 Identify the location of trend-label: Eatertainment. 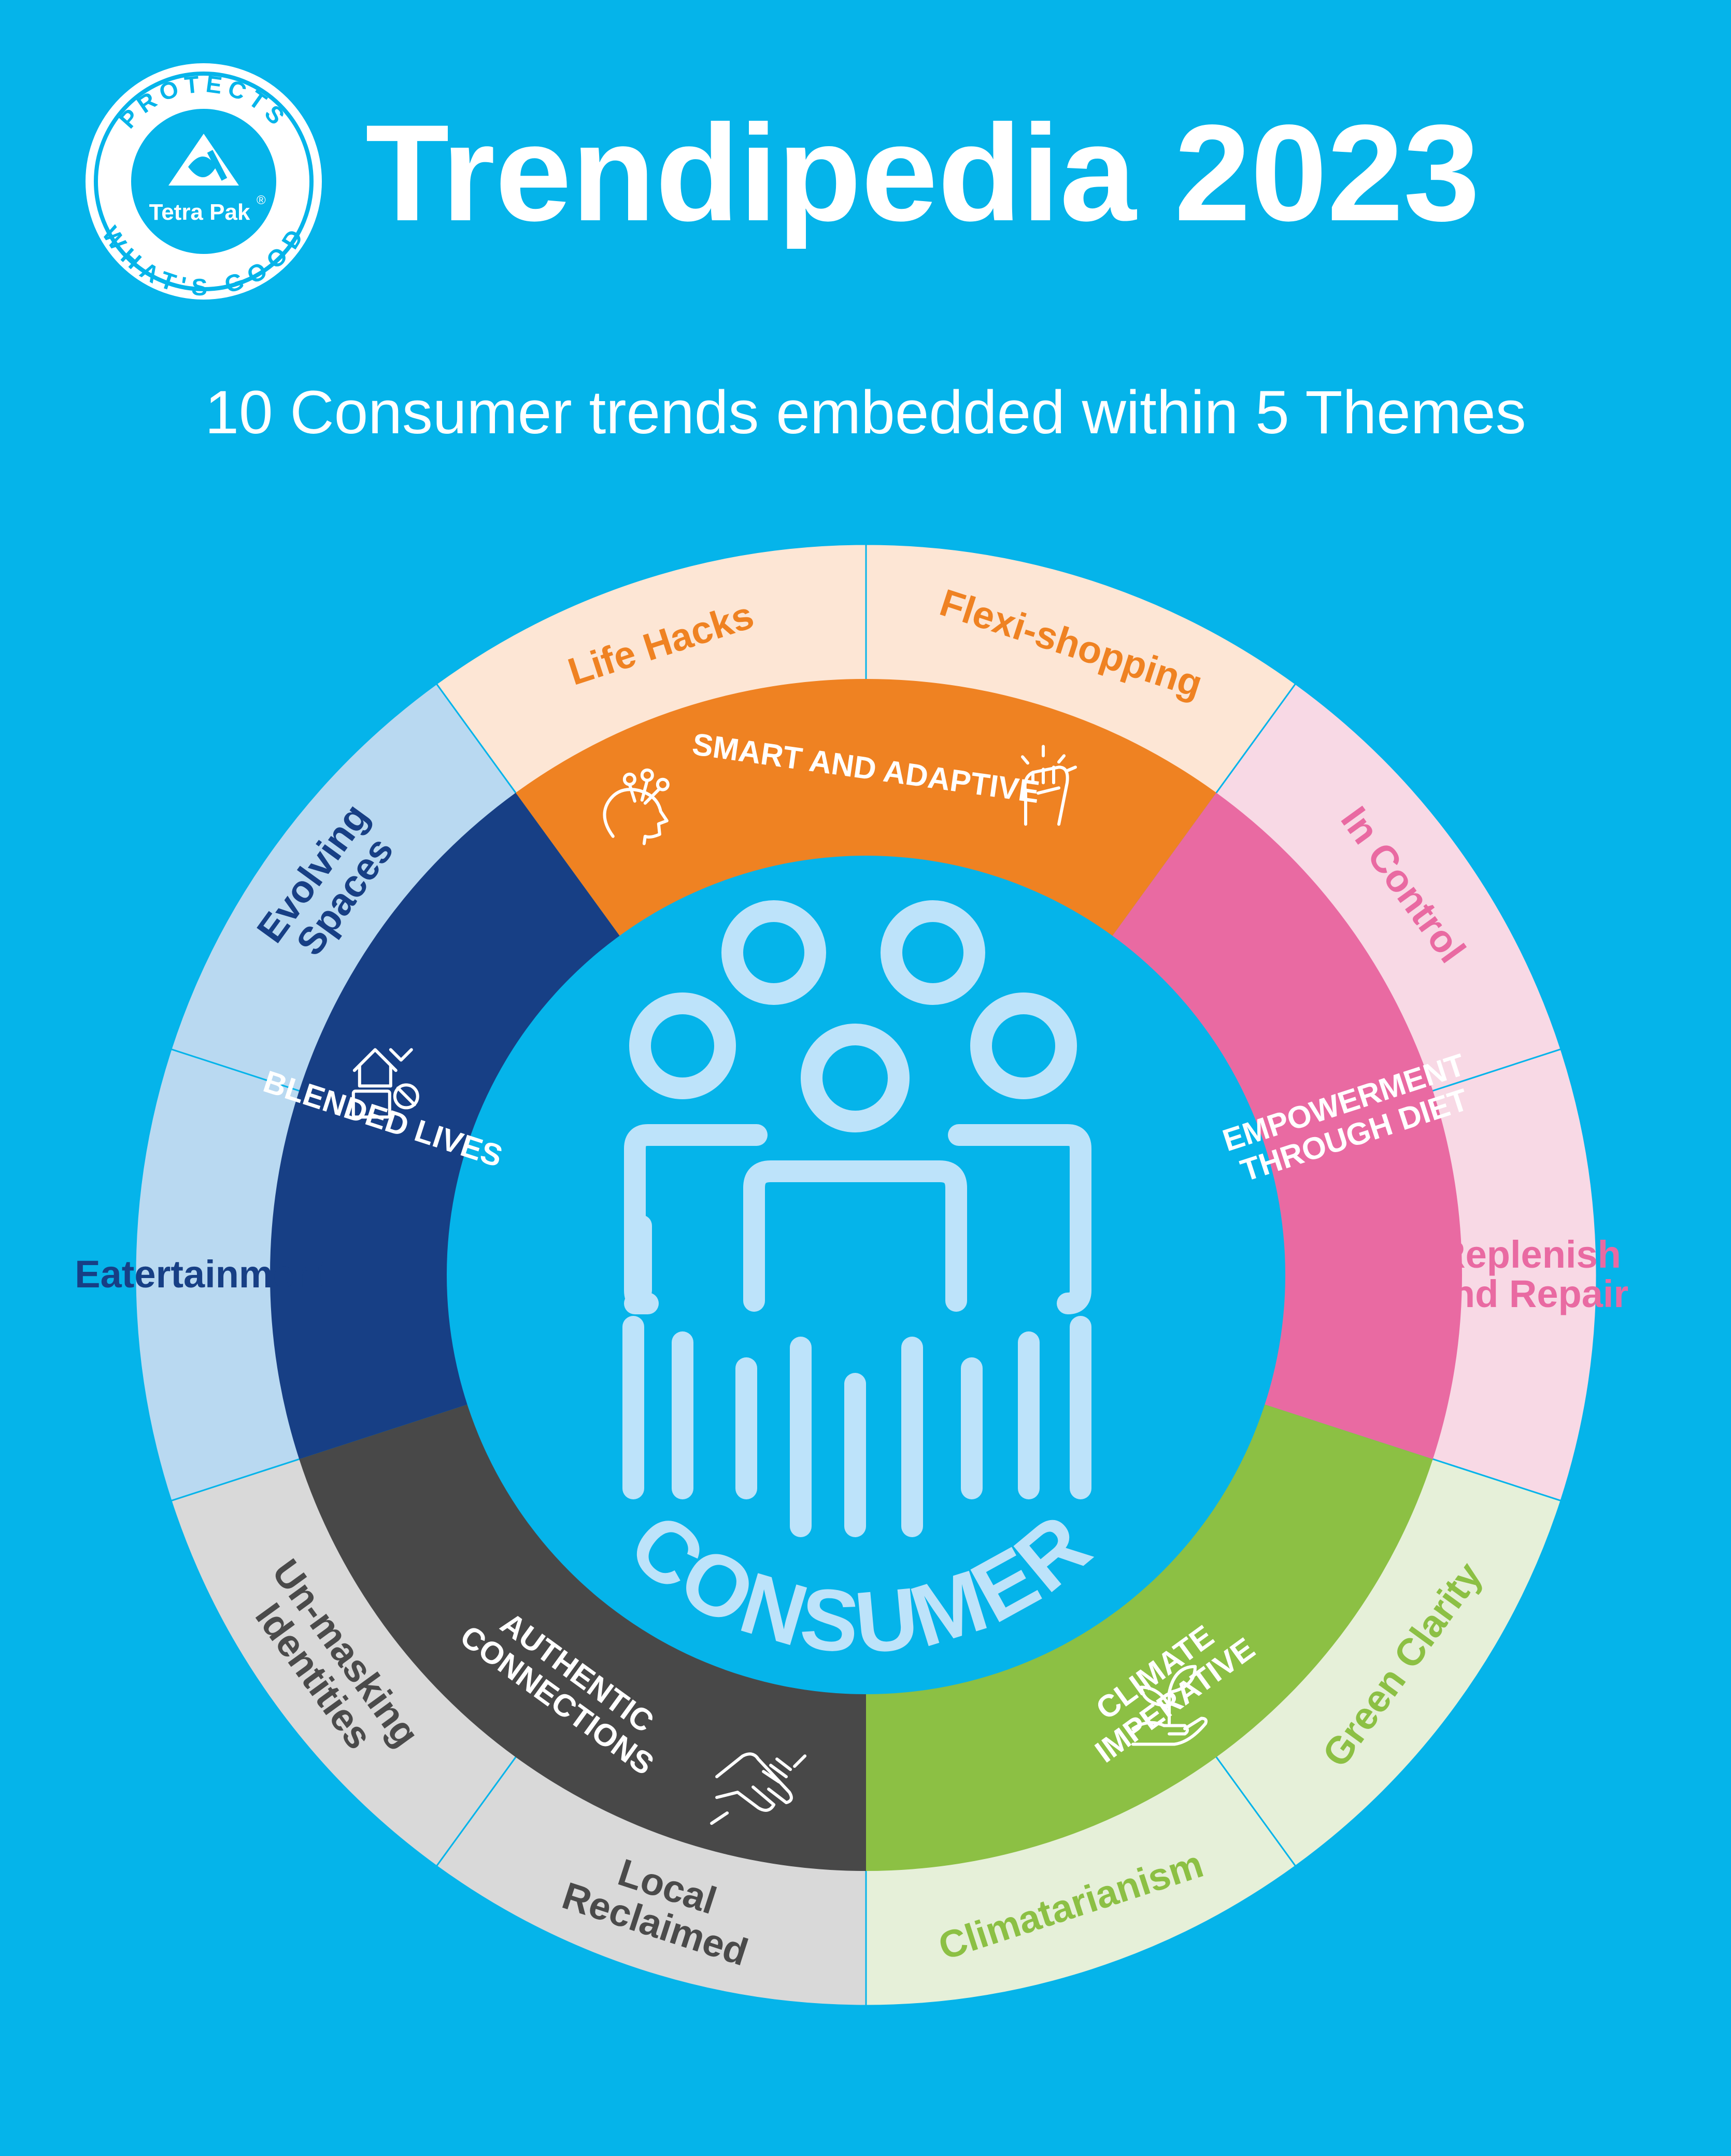
(202, 1274).